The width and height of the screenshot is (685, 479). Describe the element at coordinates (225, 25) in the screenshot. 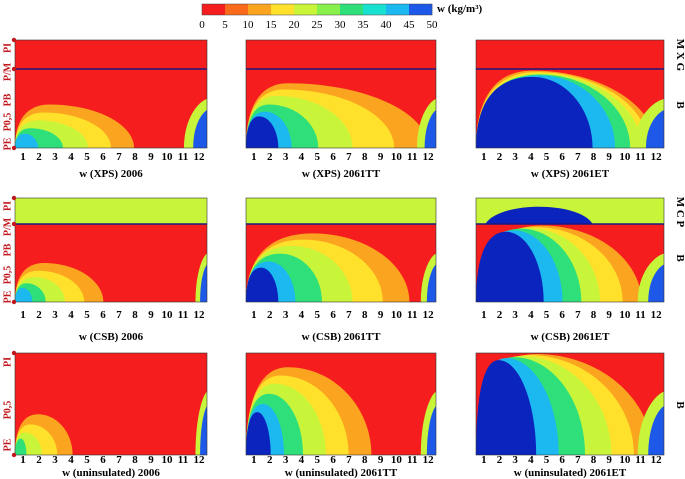

I see `legend-tick-label: 5` at that location.